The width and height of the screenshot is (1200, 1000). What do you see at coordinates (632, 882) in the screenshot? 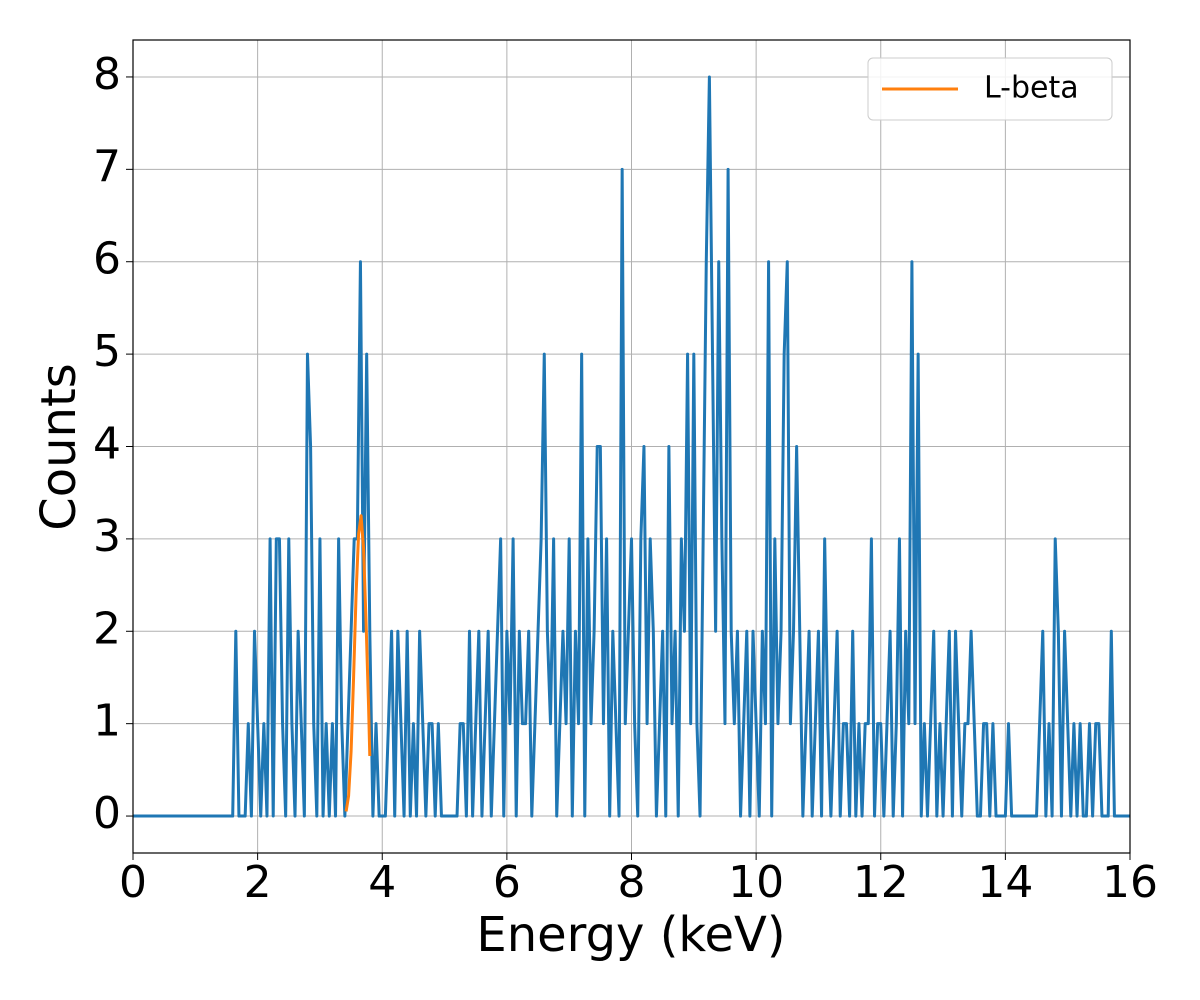
I see `x-tick-label: 8` at bounding box center [632, 882].